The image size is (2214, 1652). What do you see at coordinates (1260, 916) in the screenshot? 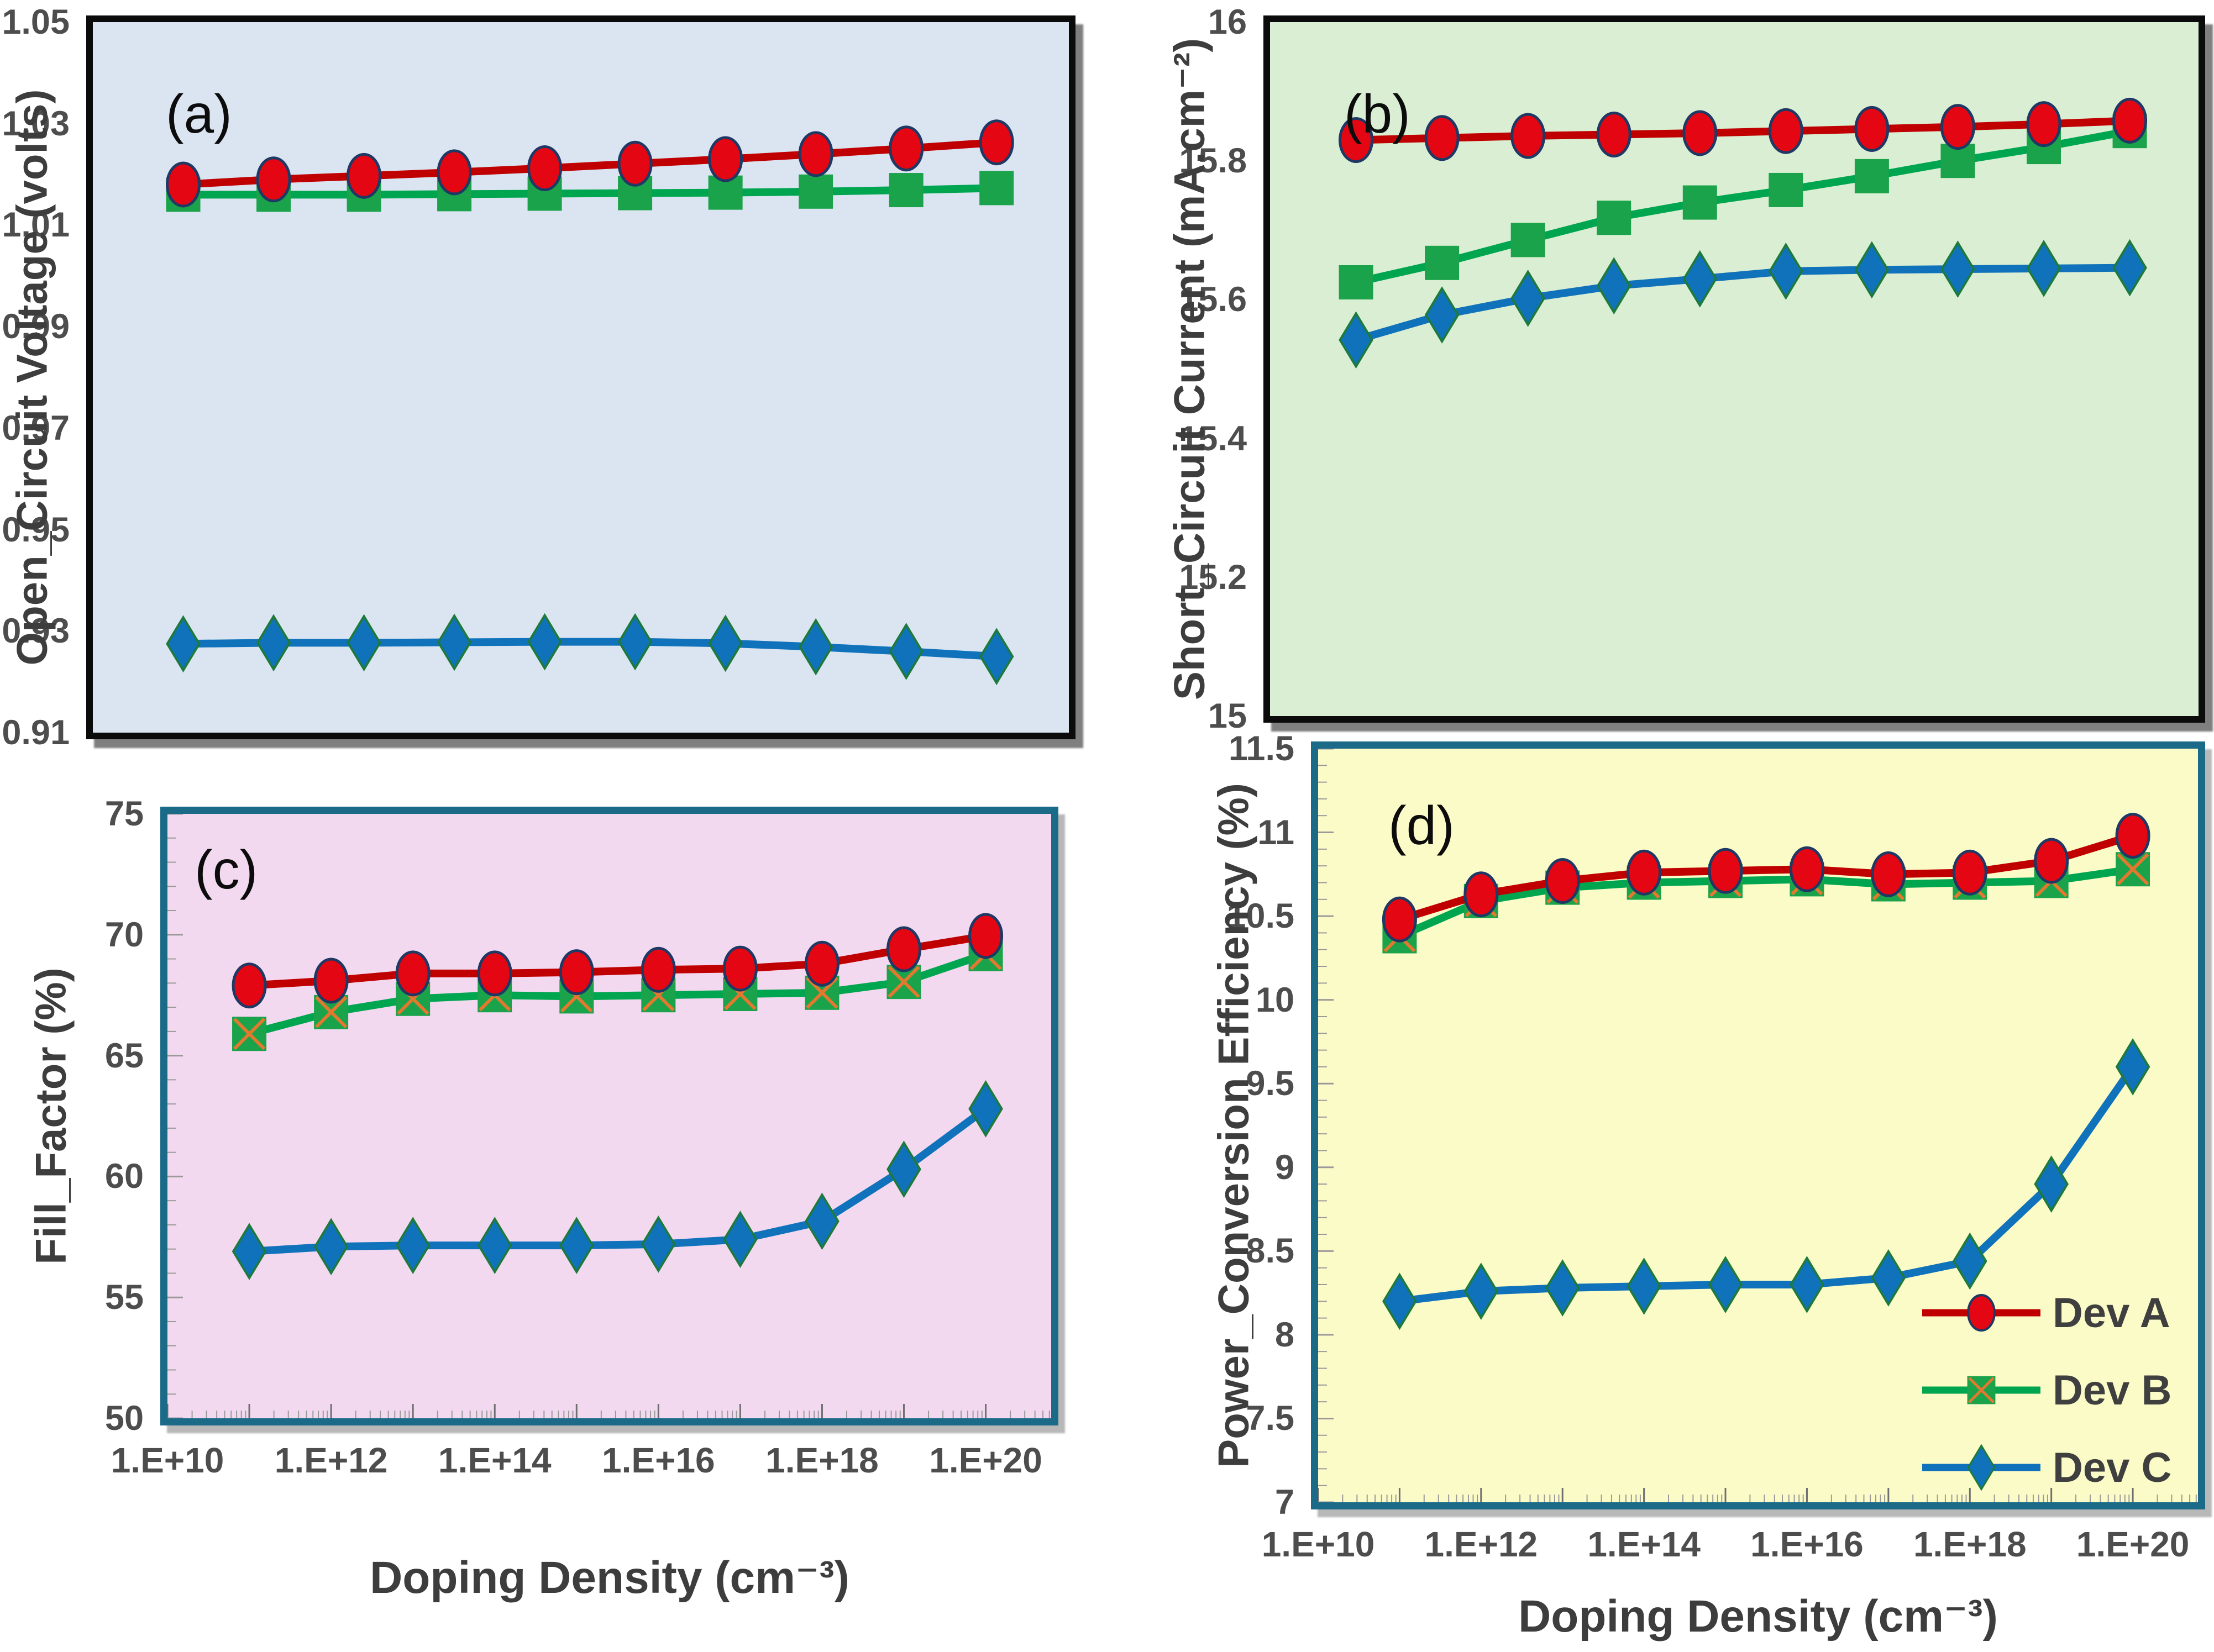
I see `y-tick-label: 10.5` at bounding box center [1260, 916].